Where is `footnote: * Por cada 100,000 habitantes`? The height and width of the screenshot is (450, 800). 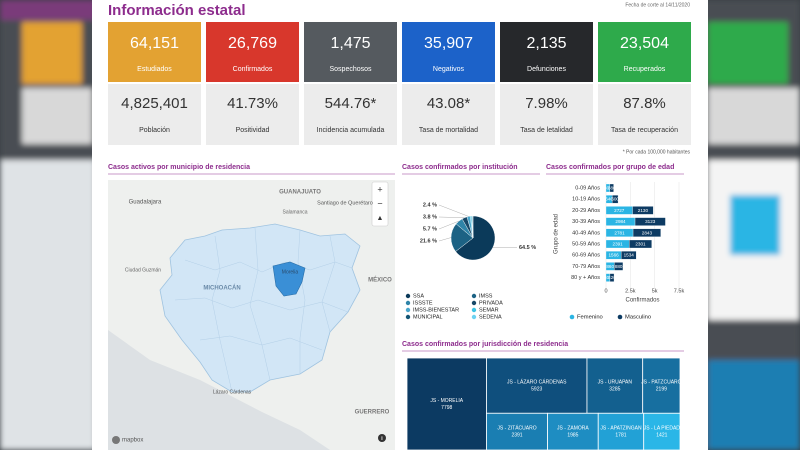
footnote: * Por cada 100,000 habitantes is located at coordinates (657, 152).